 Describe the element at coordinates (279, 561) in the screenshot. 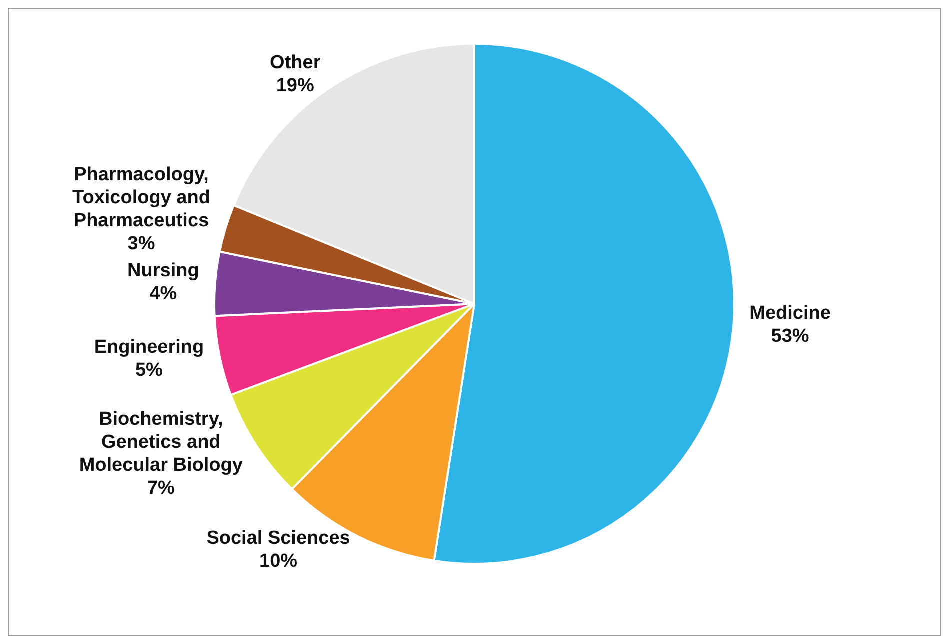

I see `data-label: 10%` at that location.